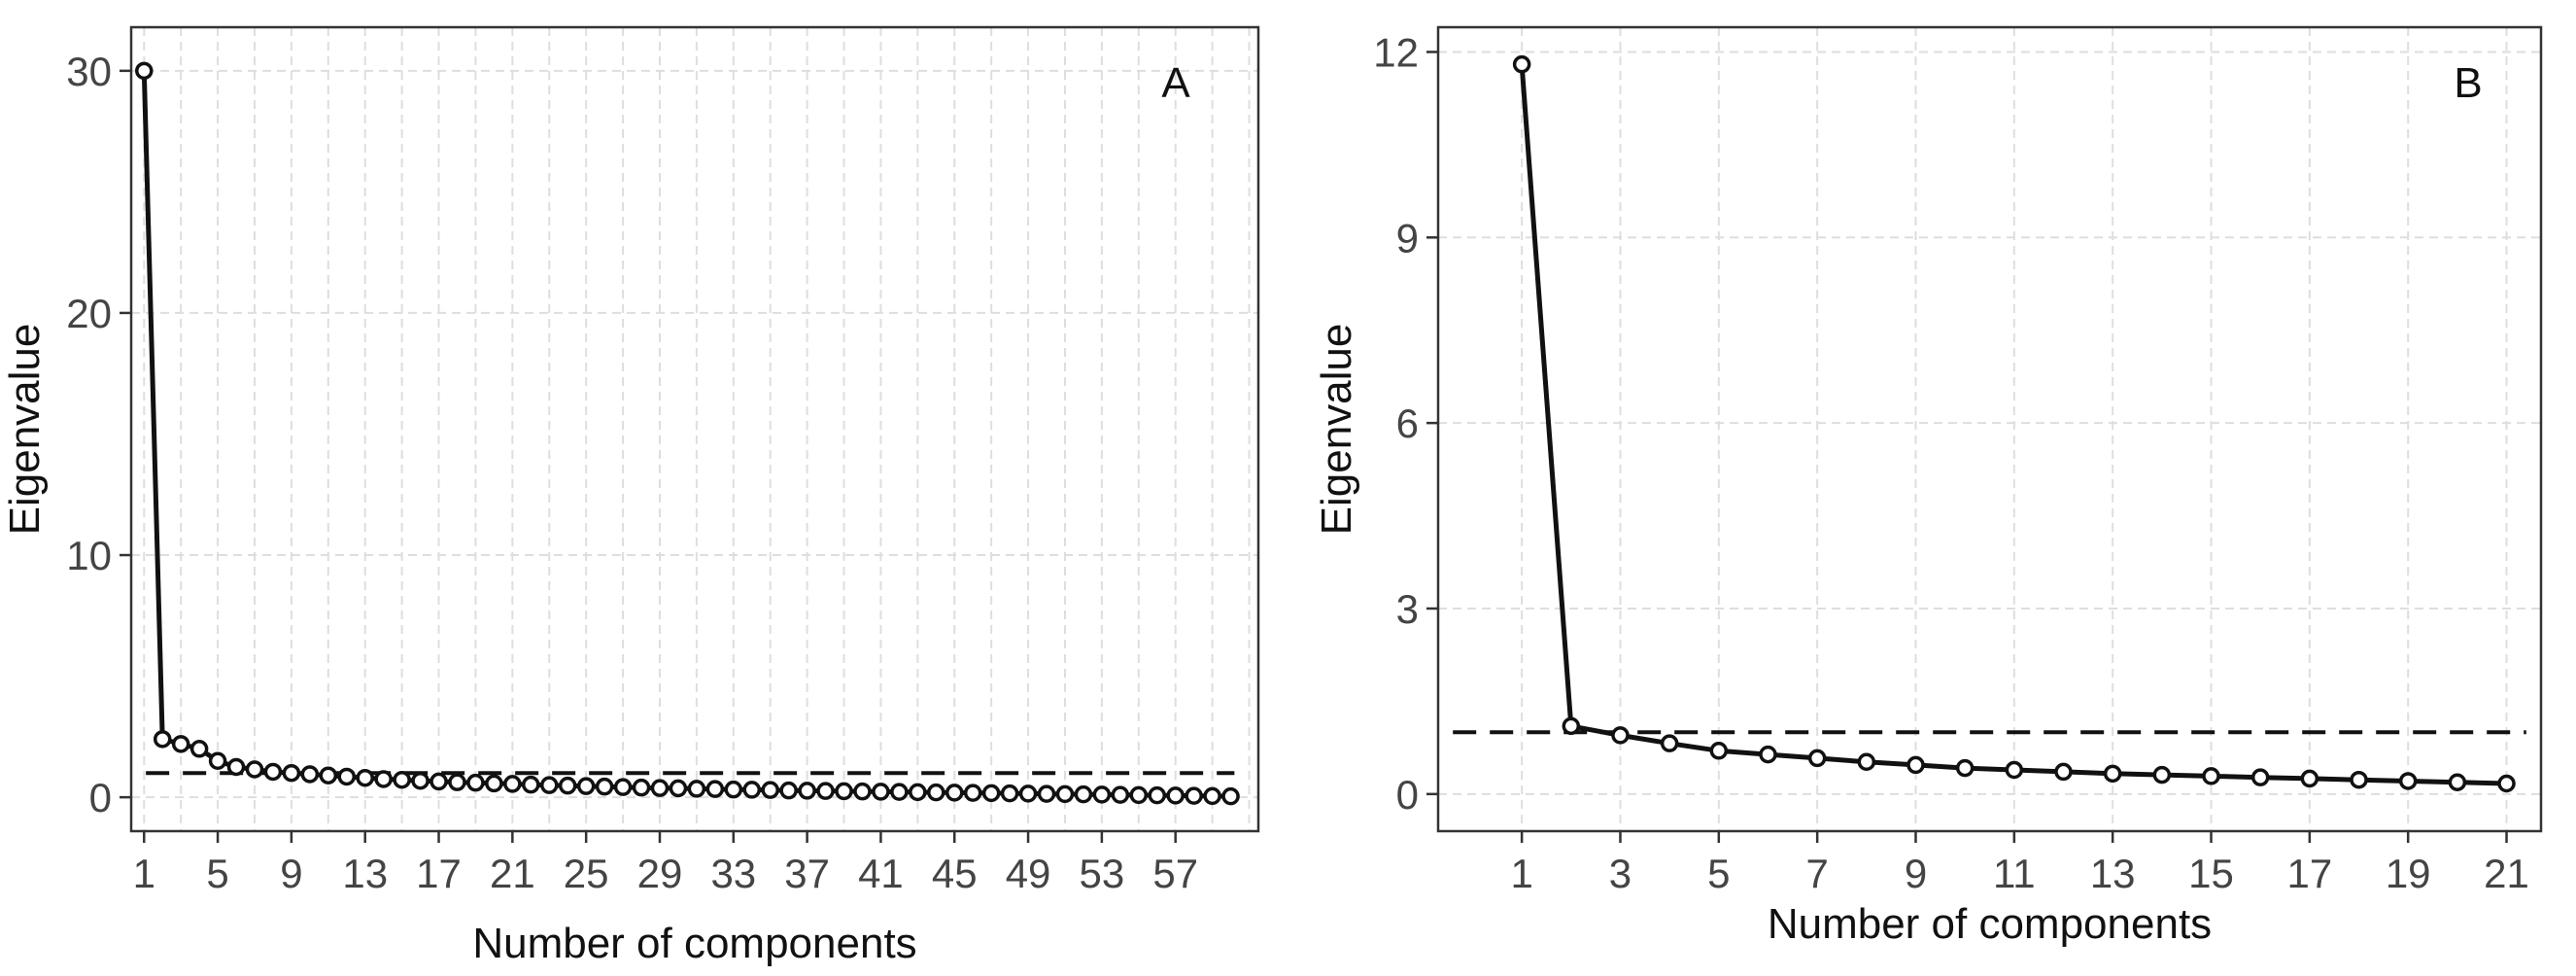 The width and height of the screenshot is (2576, 976). Describe the element at coordinates (660, 874) in the screenshot. I see `x-tick-label: 29` at that location.